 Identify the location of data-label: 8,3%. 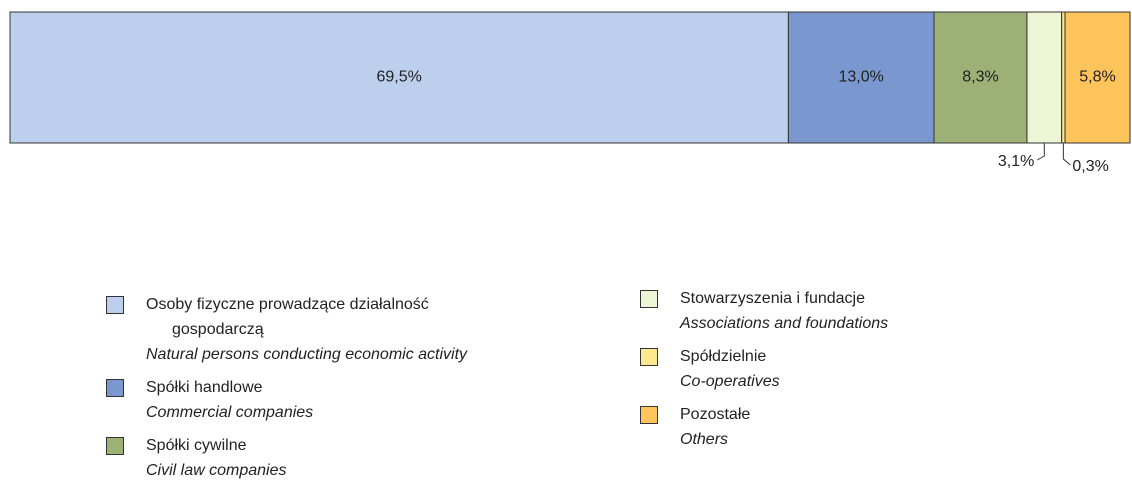
(980, 77).